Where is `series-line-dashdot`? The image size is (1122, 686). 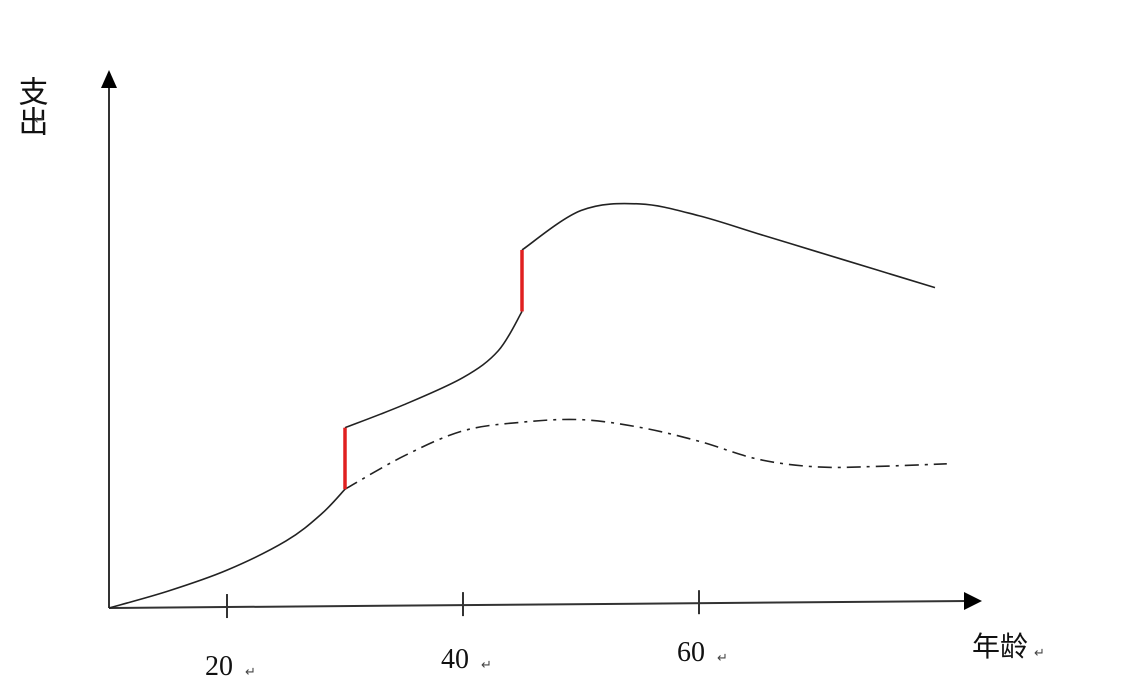 series-line-dashdot is located at coordinates (645, 454).